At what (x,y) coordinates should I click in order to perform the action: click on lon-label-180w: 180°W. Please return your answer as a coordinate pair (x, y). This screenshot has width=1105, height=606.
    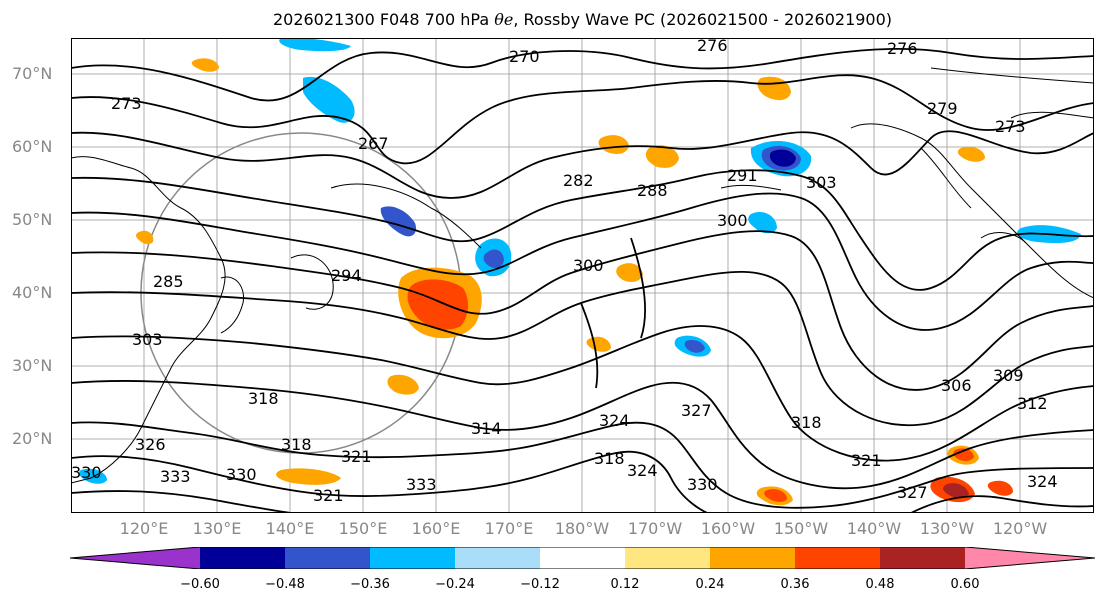
    Looking at the image, I should click on (582, 528).